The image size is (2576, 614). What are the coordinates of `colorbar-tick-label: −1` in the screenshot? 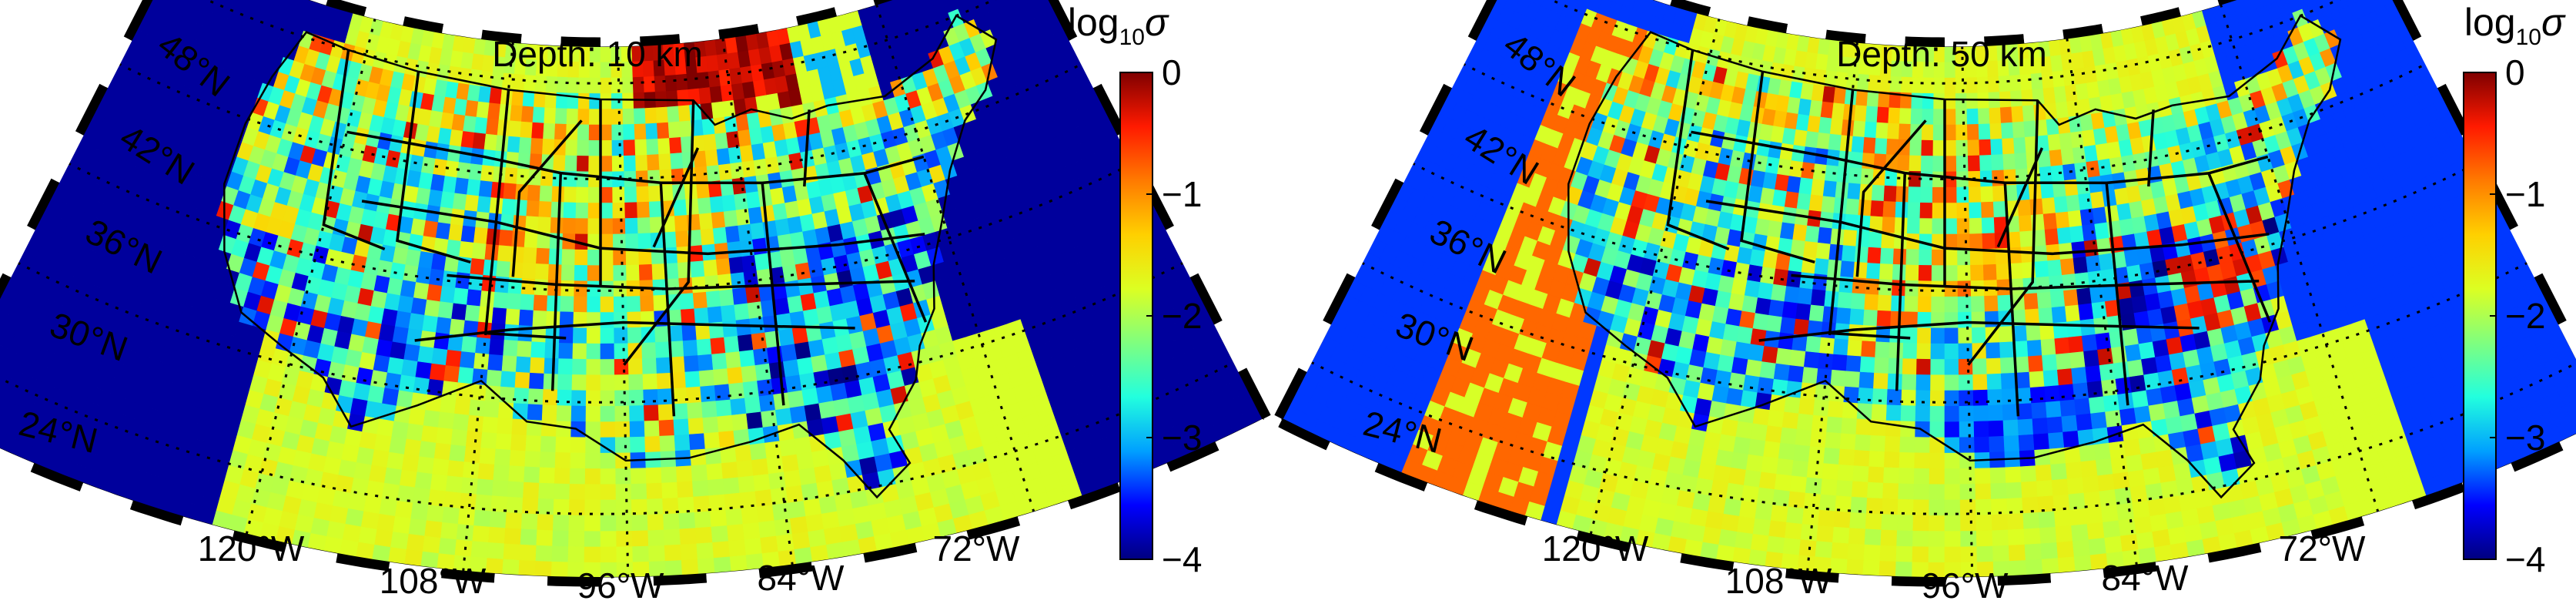 It's located at (1182, 194).